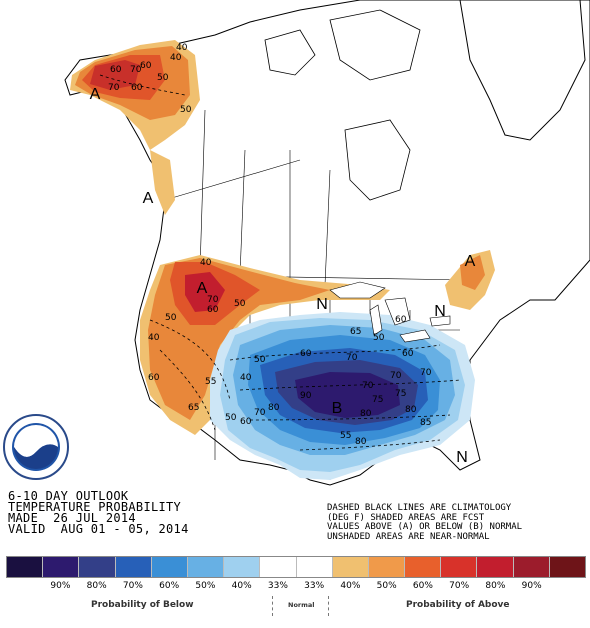  I want to click on great-lakes, so click(390, 312).